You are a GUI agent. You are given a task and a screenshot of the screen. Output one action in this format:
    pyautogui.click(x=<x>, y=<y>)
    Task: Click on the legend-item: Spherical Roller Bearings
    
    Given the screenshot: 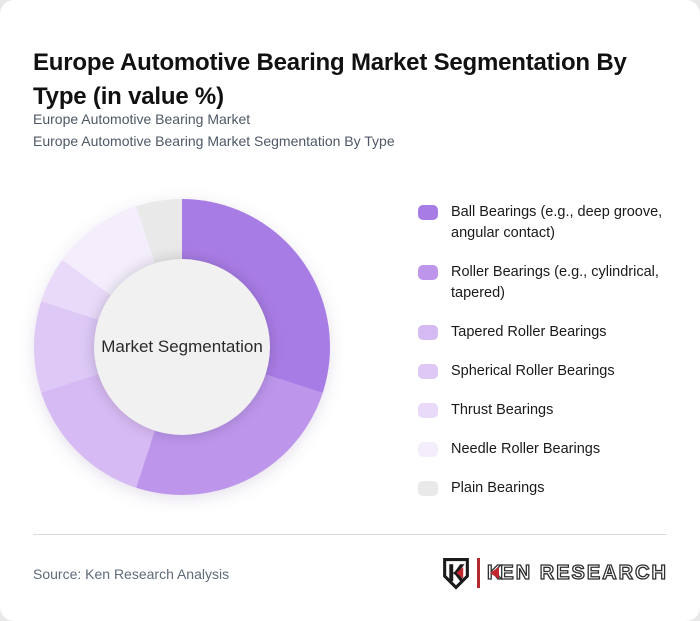 What is the action you would take?
    pyautogui.click(x=559, y=371)
    